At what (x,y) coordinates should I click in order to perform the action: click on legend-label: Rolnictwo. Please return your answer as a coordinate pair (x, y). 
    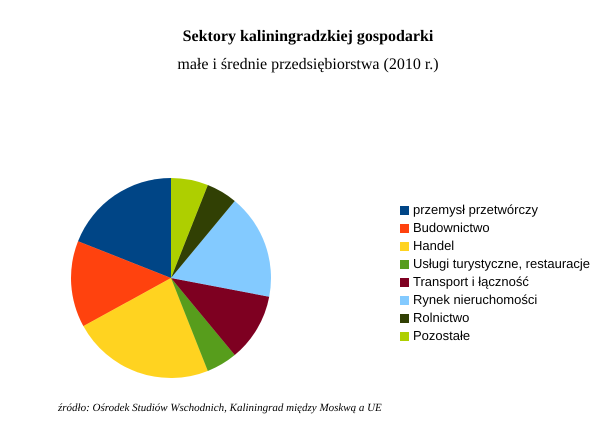
    Looking at the image, I should click on (441, 317).